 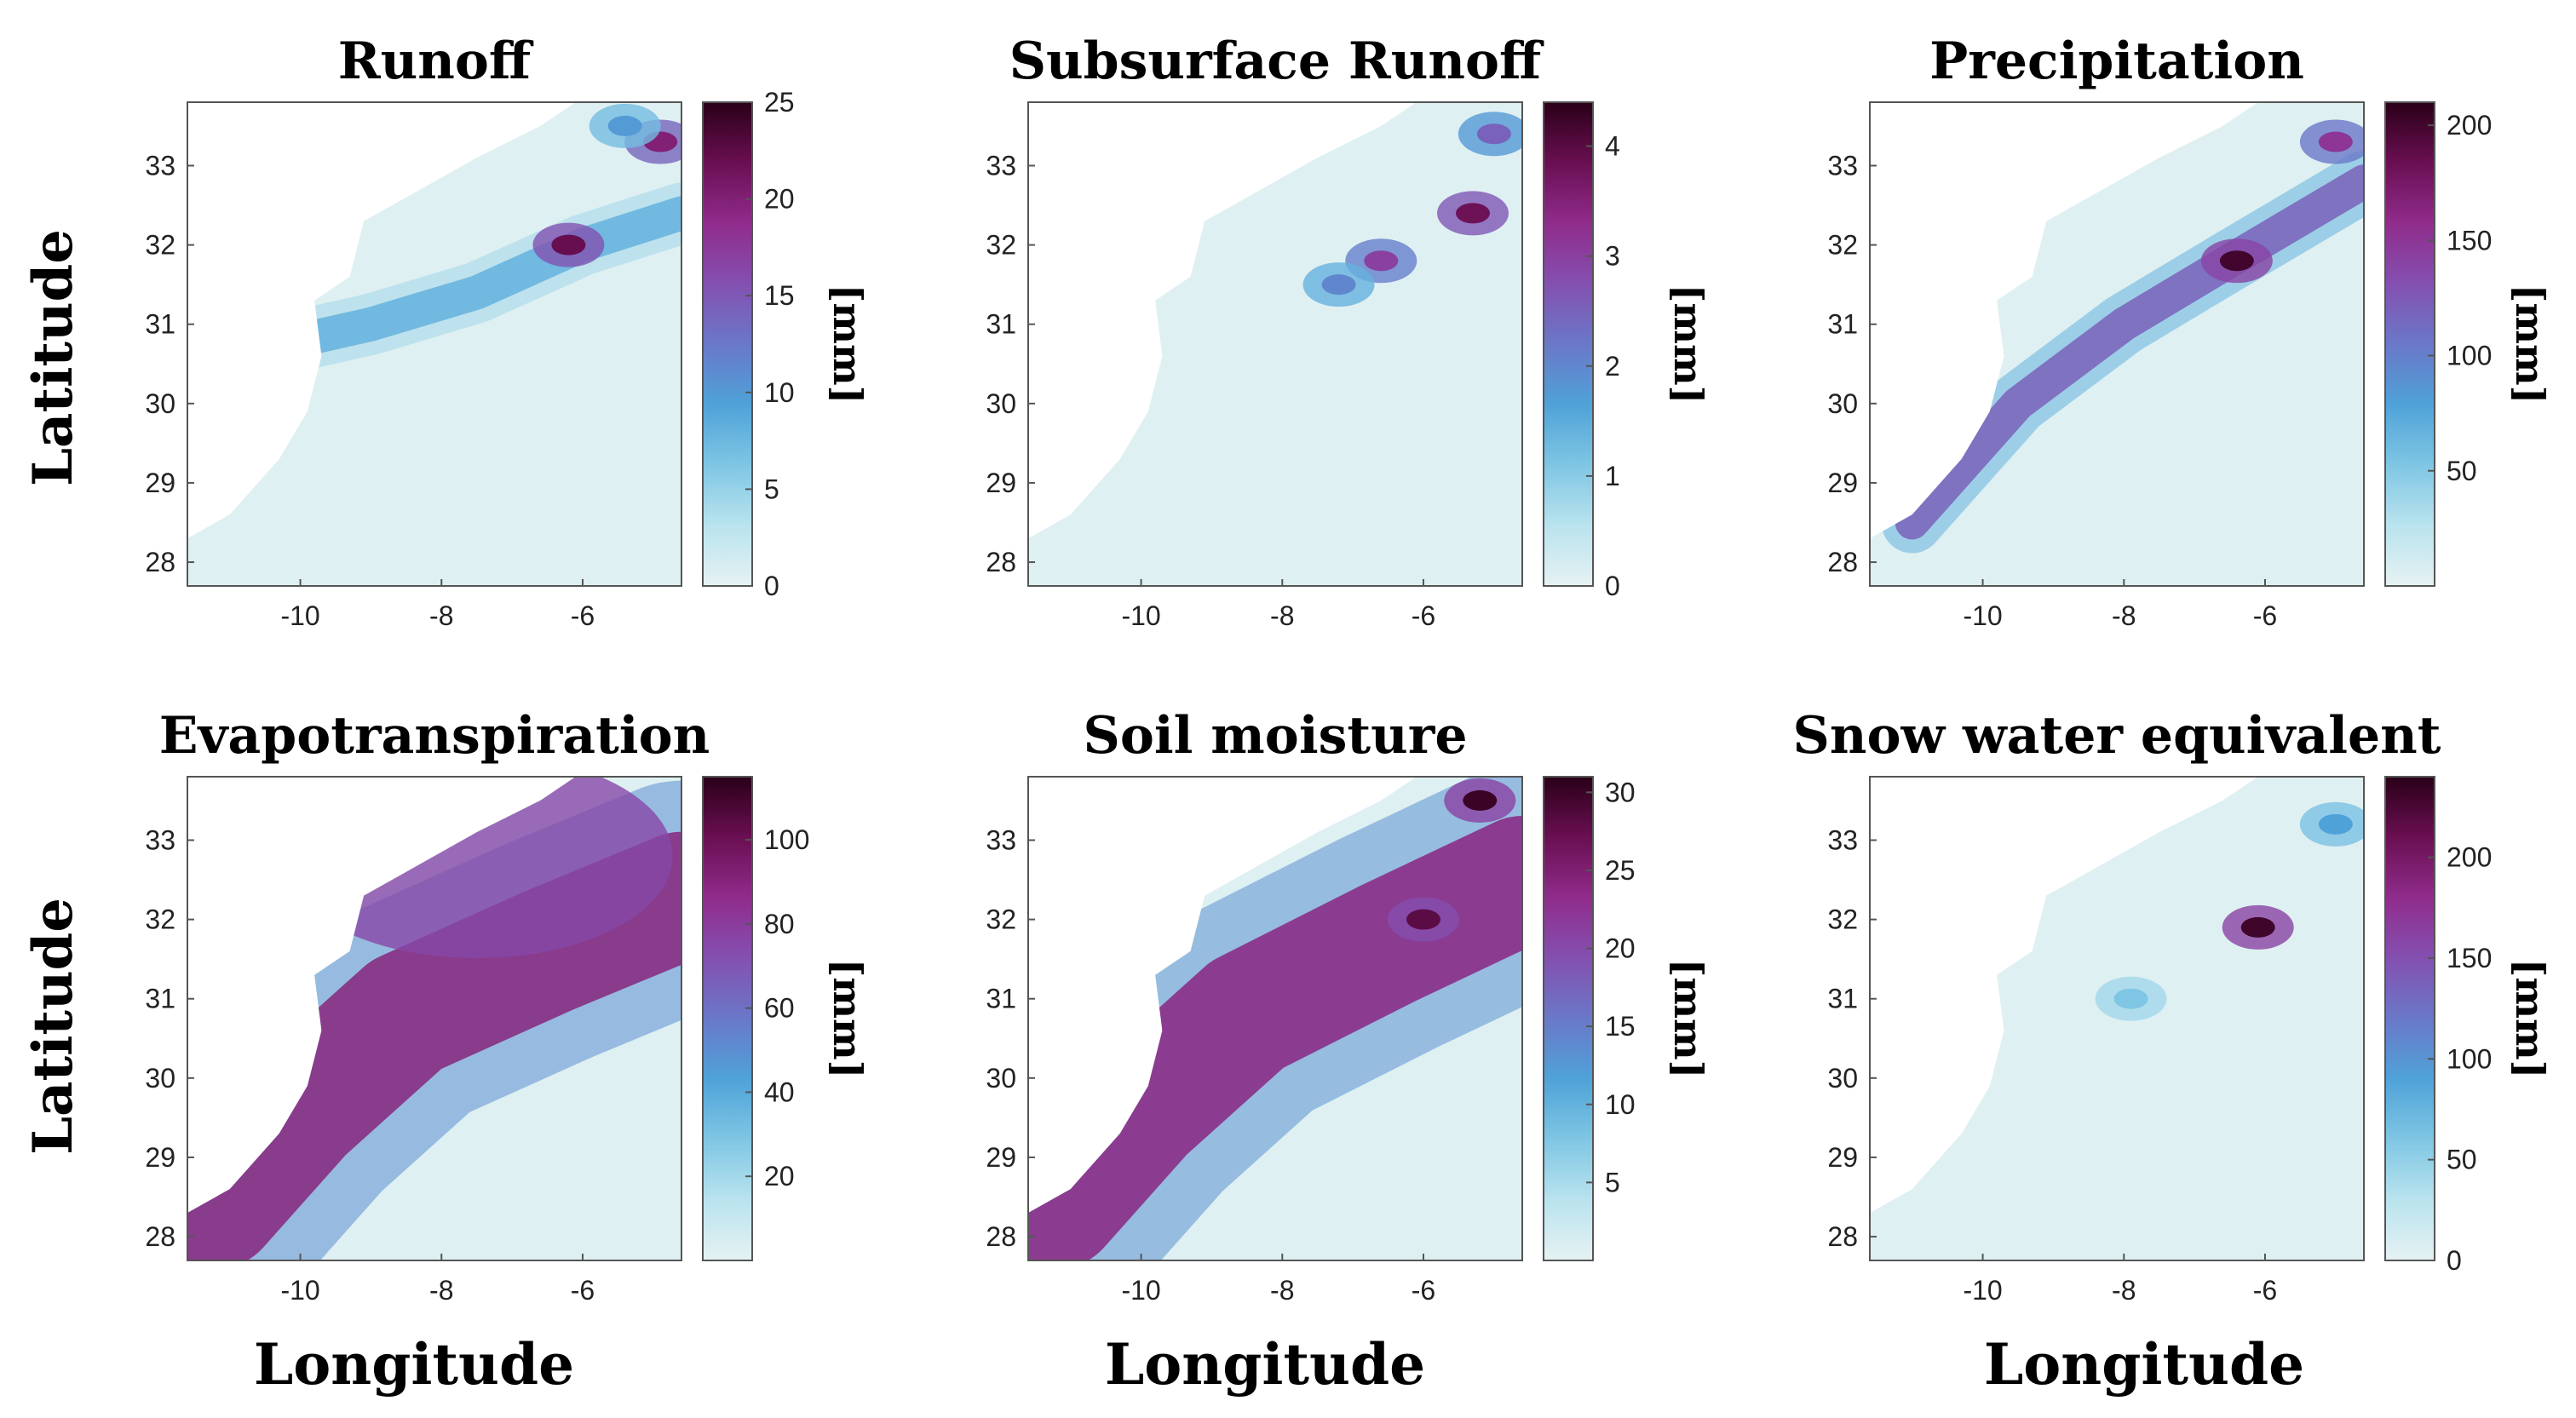 What do you see at coordinates (436, 62) in the screenshot?
I see `panel-title: Runoff` at bounding box center [436, 62].